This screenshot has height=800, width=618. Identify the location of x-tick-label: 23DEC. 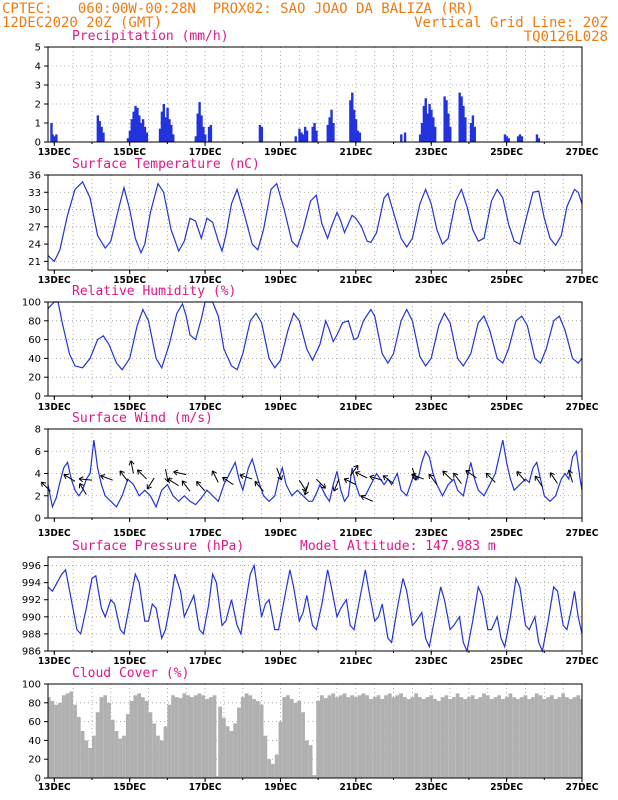
(431, 152).